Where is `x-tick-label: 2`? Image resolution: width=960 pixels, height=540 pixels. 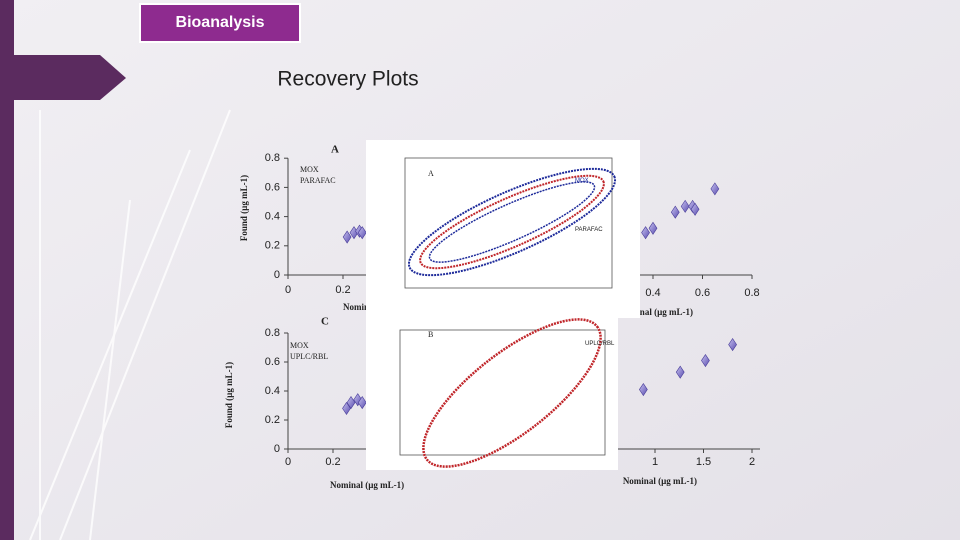
x-tick-label: 2 is located at coordinates (752, 462).